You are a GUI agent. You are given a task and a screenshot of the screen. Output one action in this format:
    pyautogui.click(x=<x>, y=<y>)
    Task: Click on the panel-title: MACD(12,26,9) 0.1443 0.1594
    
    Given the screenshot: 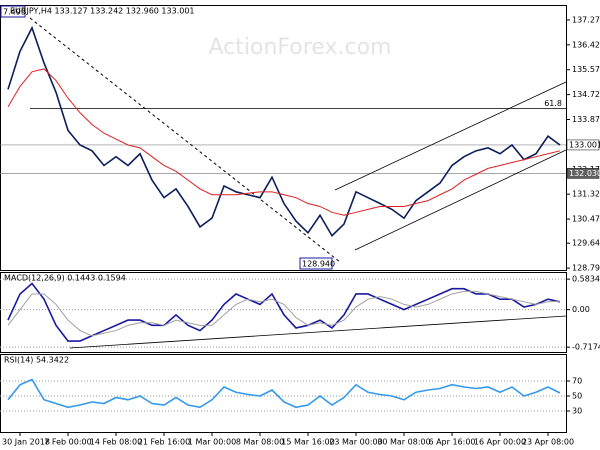 What is the action you would take?
    pyautogui.click(x=65, y=278)
    